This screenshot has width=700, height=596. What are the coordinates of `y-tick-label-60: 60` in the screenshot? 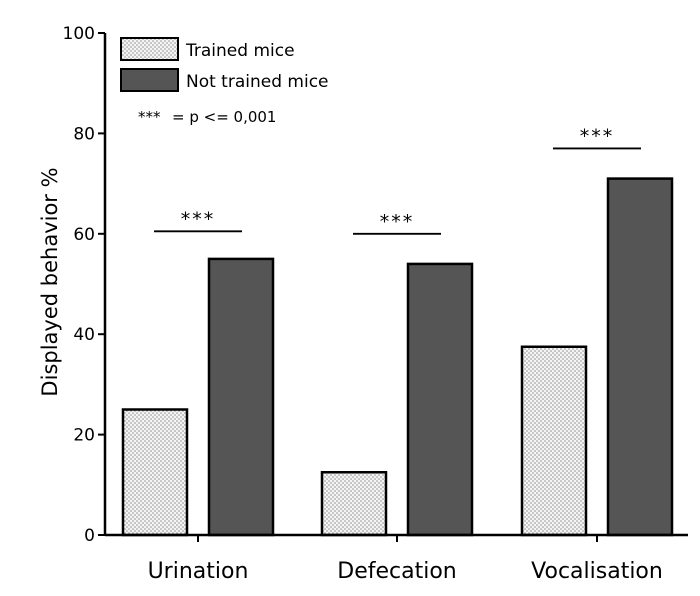 It's located at (84, 235).